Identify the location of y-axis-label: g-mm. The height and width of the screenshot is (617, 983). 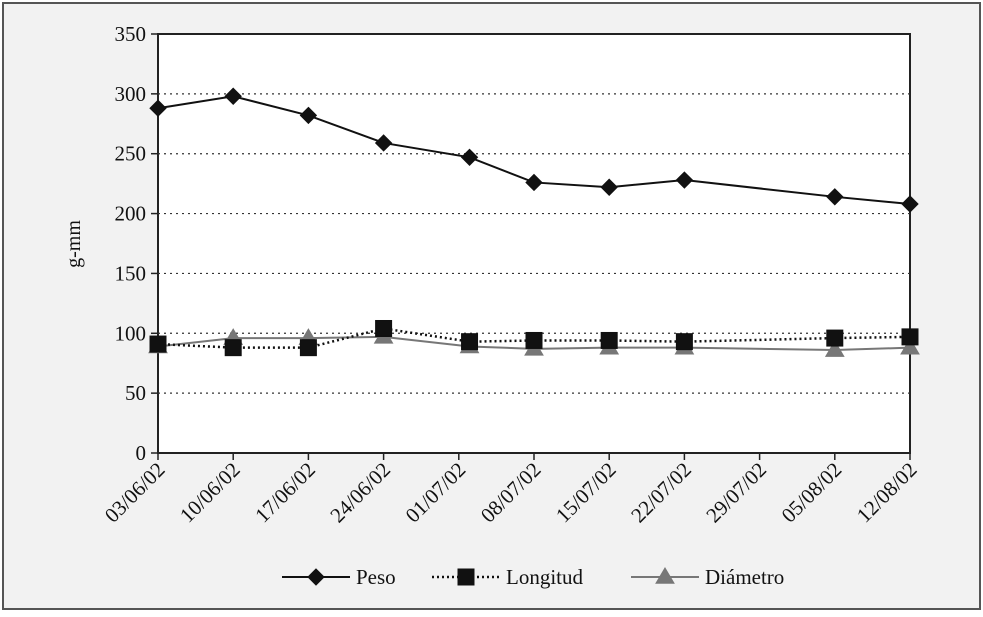
(74, 244).